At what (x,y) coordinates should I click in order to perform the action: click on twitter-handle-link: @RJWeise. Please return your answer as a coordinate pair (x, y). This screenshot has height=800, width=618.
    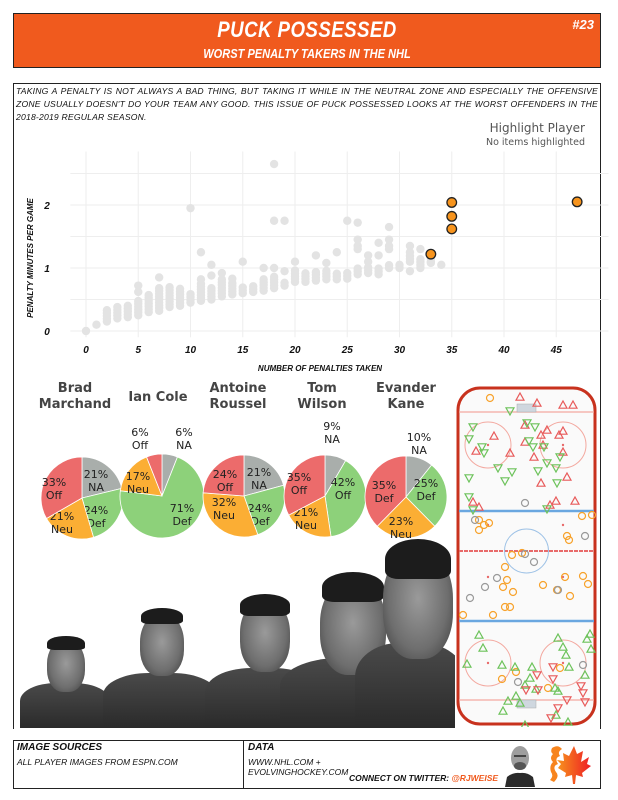
    Looking at the image, I should click on (475, 778).